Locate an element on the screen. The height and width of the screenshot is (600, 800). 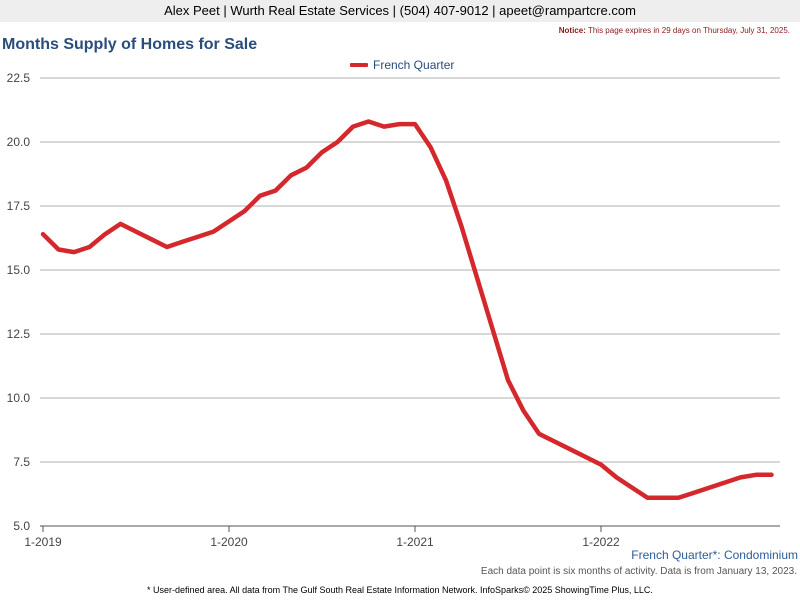
y-tick-label: 7.5 is located at coordinates (21, 462).